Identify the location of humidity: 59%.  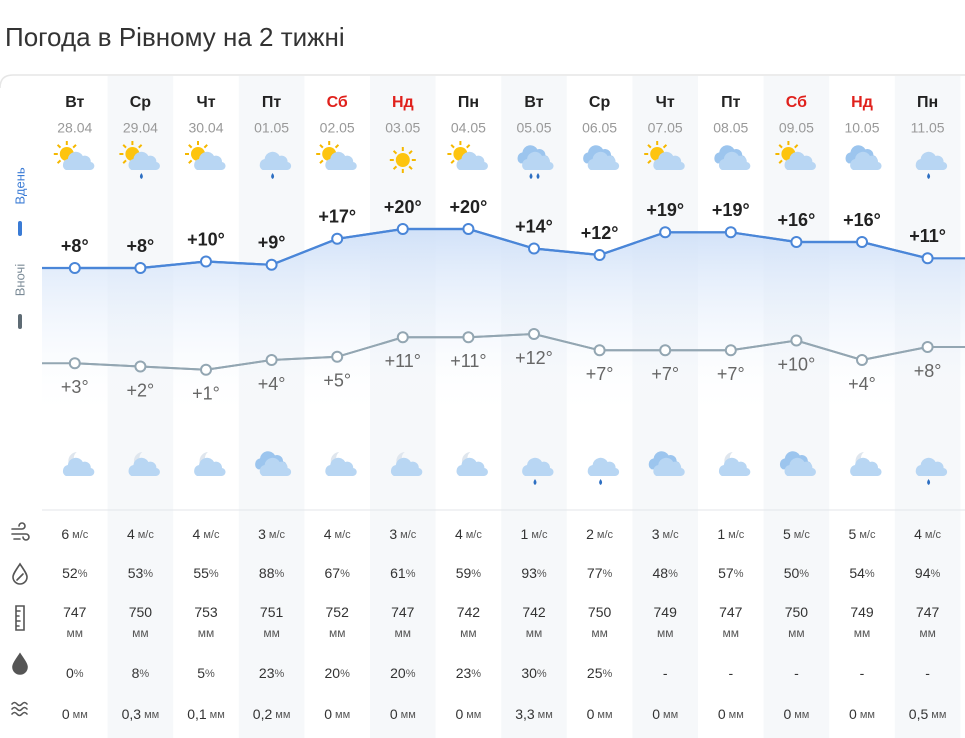
(469, 573).